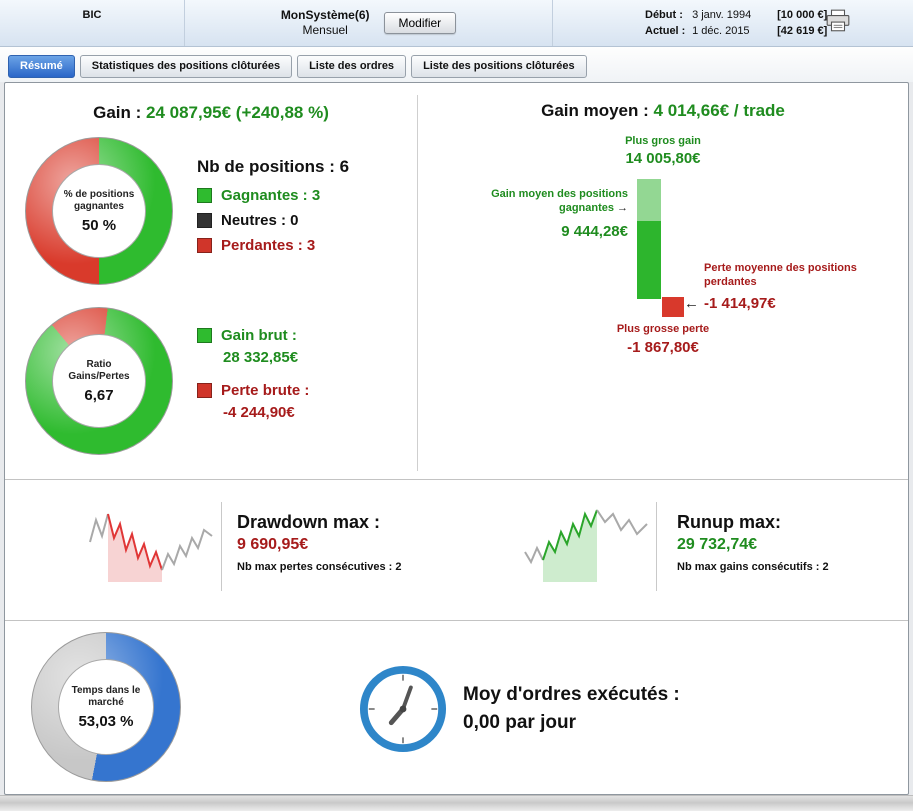 This screenshot has height=811, width=913. I want to click on average-win-label: Gain moyen des positions gagnantes →, so click(542, 201).